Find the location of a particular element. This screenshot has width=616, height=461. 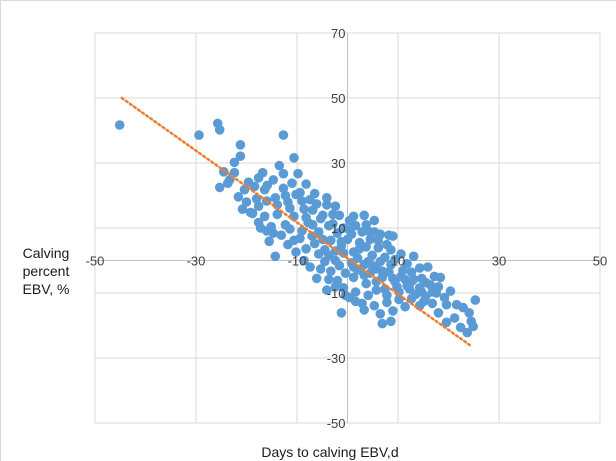

y-tick-label: 50 is located at coordinates (338, 98).